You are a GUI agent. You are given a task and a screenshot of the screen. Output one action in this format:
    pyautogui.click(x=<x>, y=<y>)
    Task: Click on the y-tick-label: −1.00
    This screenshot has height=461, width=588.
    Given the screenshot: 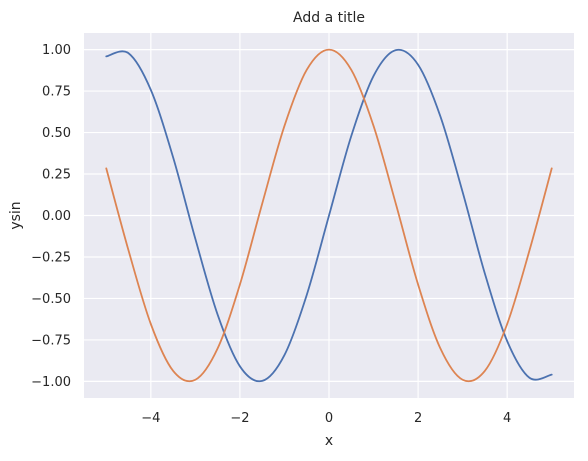 What is the action you would take?
    pyautogui.click(x=51, y=382)
    